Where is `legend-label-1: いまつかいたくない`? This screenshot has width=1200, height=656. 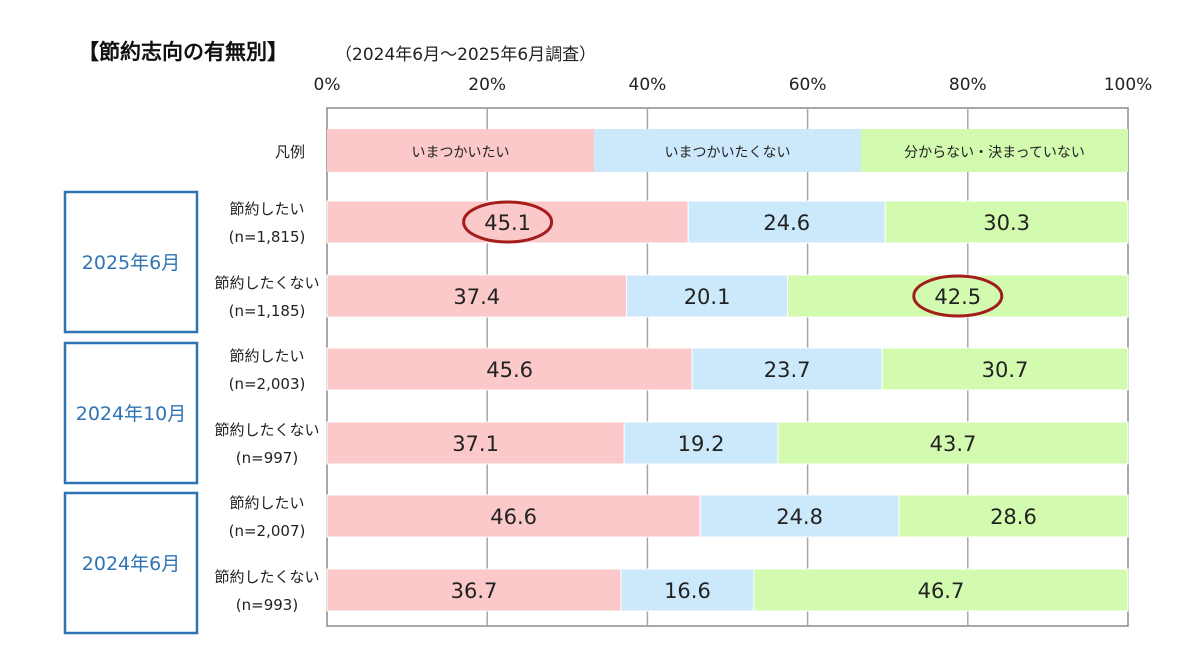
legend-label-1: いまつかいたくない is located at coordinates (728, 153).